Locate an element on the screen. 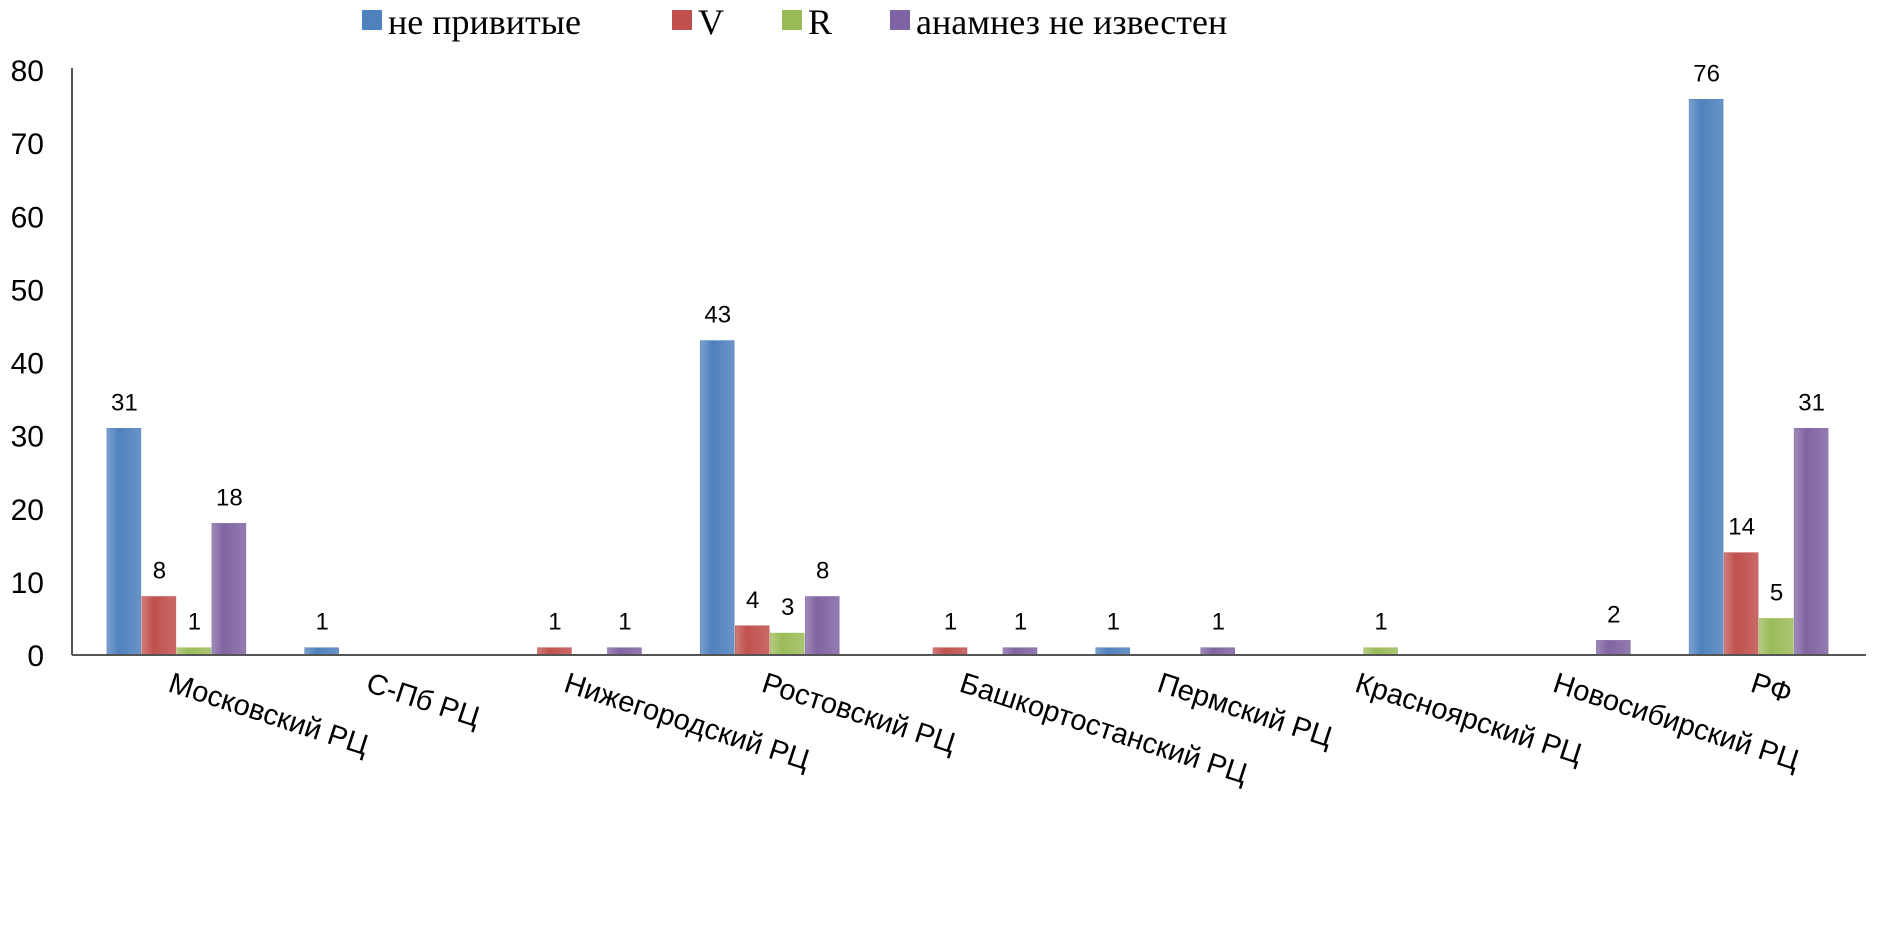  bar-r-красноярский-рц is located at coordinates (1380, 651).